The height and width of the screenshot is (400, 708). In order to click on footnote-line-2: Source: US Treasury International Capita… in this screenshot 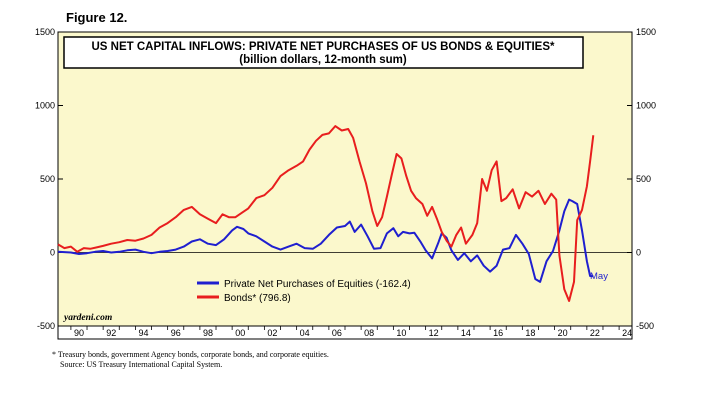, I will do `click(137, 364)`.